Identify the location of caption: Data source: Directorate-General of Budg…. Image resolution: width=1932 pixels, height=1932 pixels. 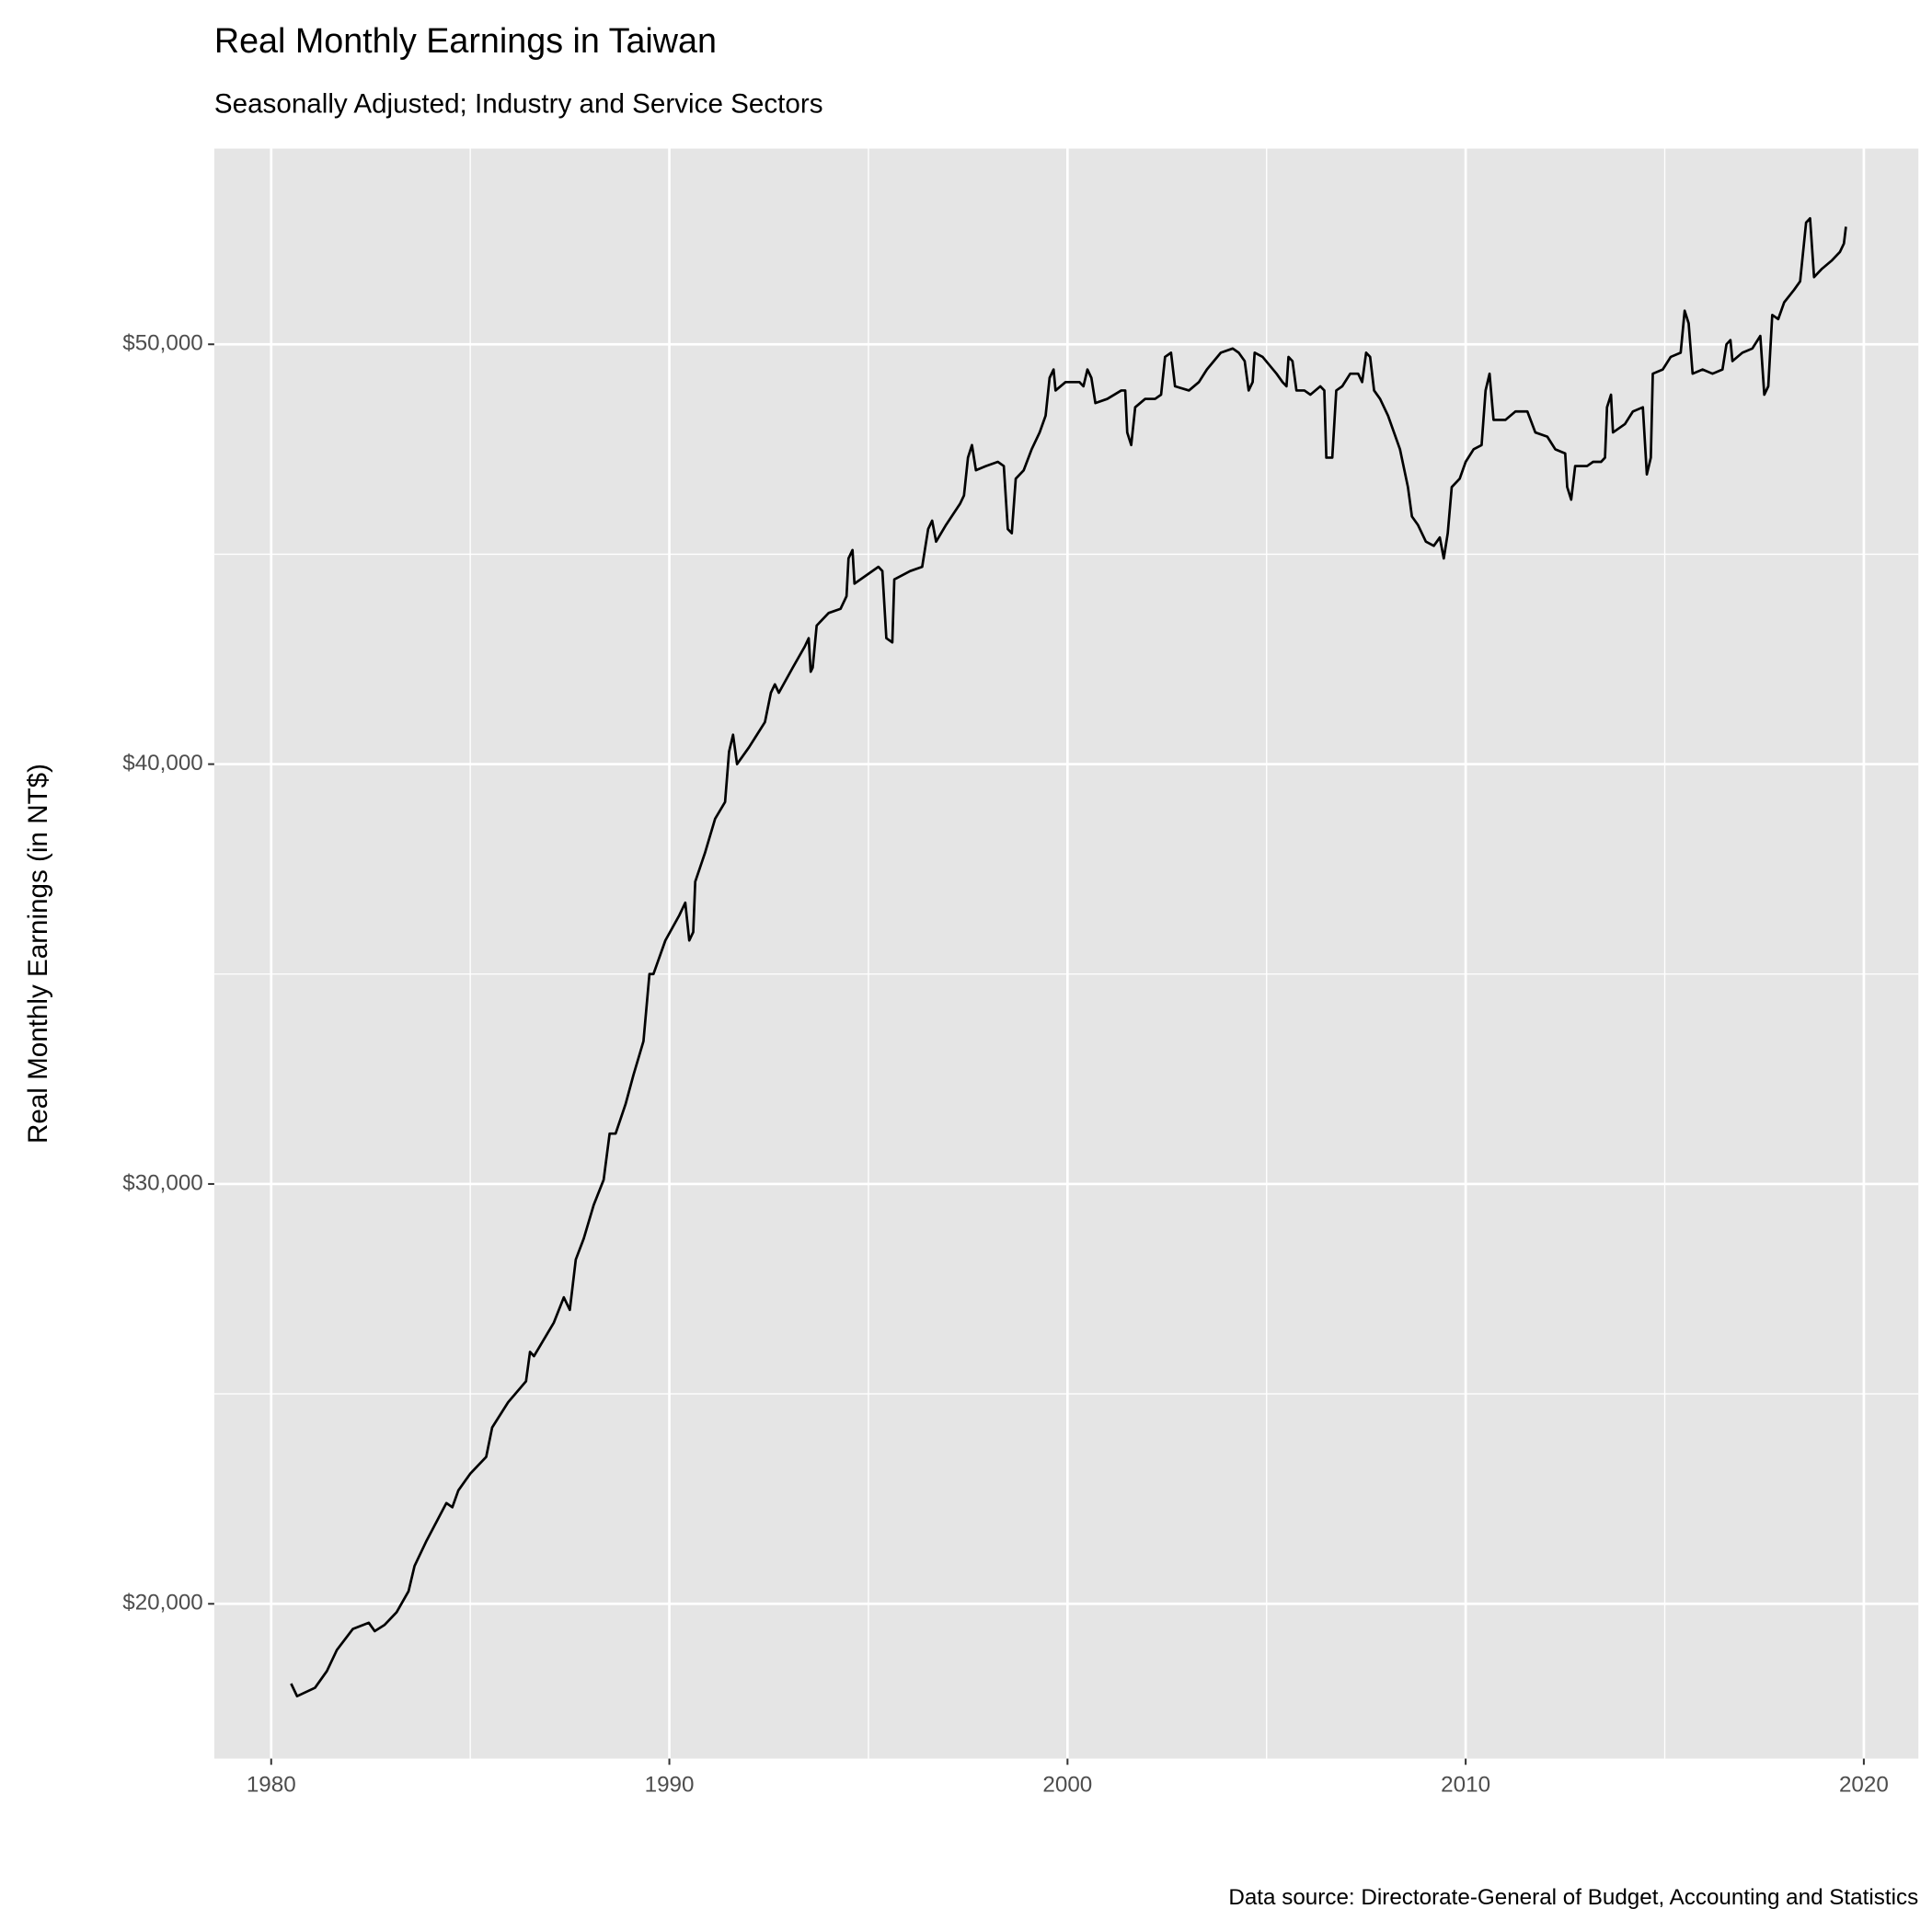
(1573, 1897).